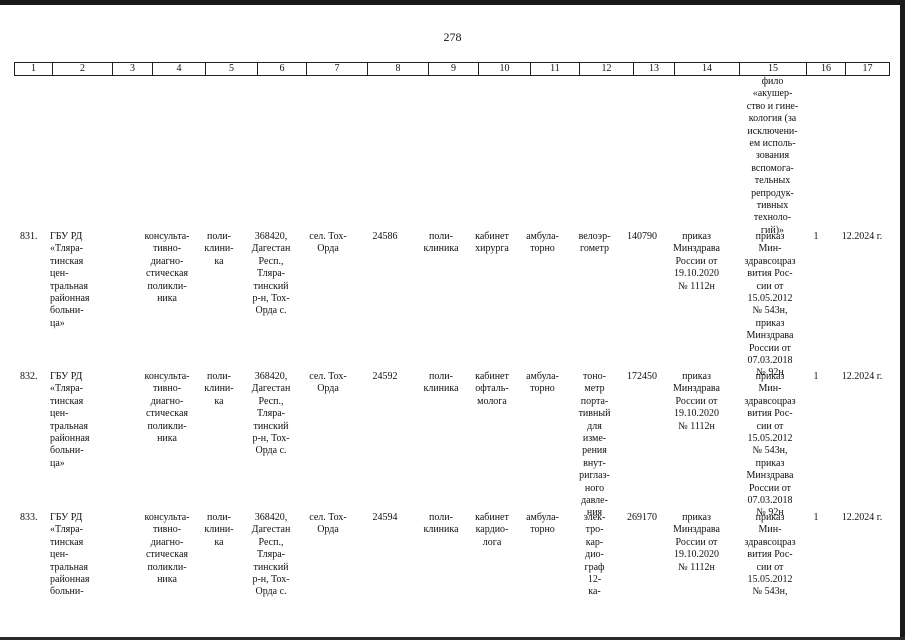 The image size is (905, 640). Describe the element at coordinates (452, 37) in the screenshot. I see `page-number: 278` at that location.